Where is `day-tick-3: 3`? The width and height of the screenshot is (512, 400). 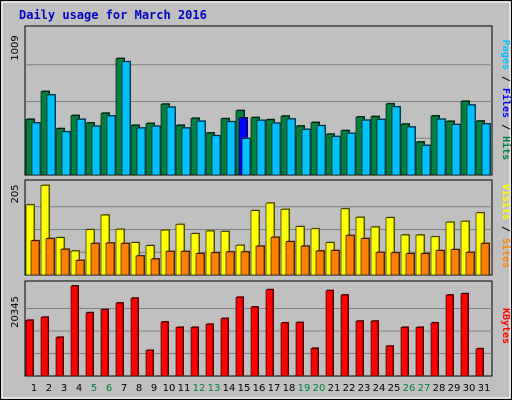 day-tick-3: 3 is located at coordinates (64, 388).